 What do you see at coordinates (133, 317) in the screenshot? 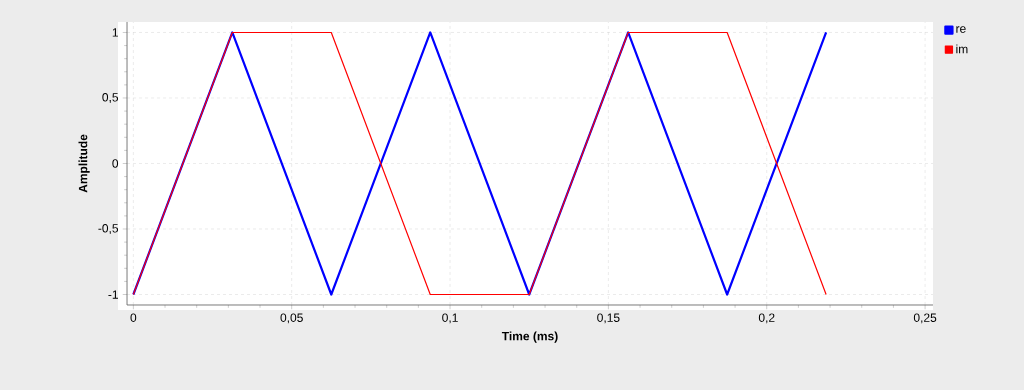
I see `x-tick-label: 0` at bounding box center [133, 317].